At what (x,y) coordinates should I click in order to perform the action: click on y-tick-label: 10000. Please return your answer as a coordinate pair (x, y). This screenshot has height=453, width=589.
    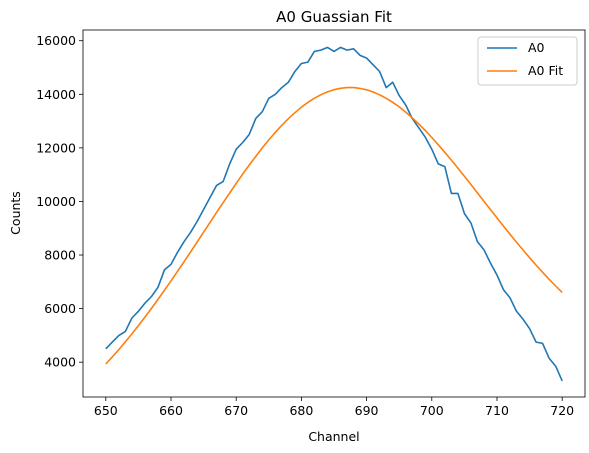
    Looking at the image, I should click on (56, 201).